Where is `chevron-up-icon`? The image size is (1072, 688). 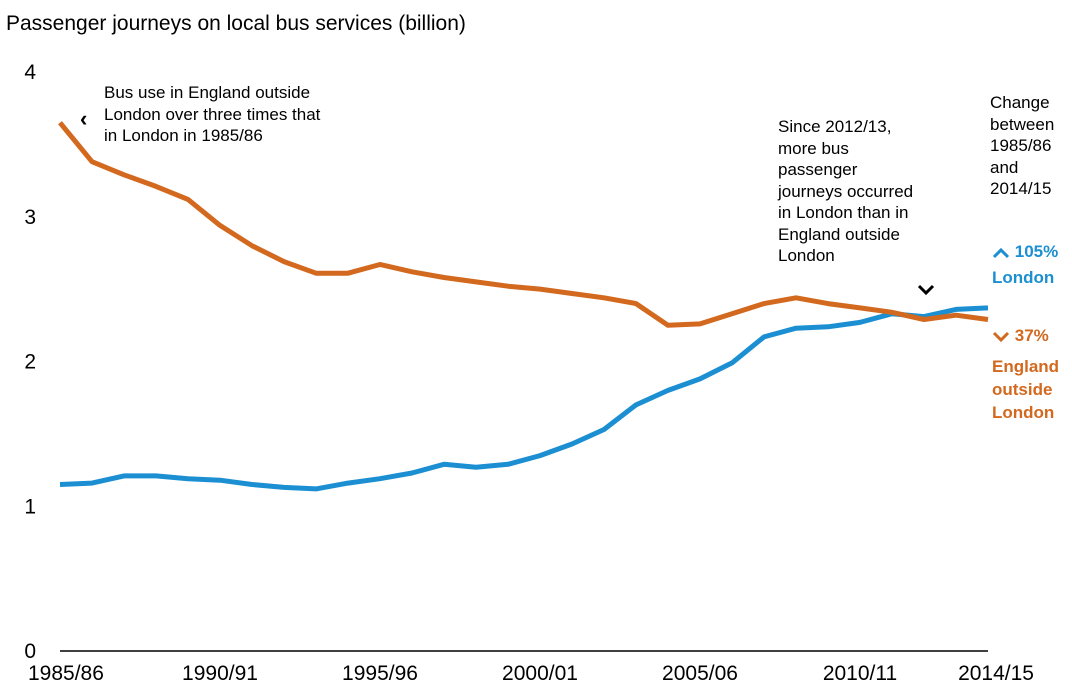
chevron-up-icon is located at coordinates (1001, 252).